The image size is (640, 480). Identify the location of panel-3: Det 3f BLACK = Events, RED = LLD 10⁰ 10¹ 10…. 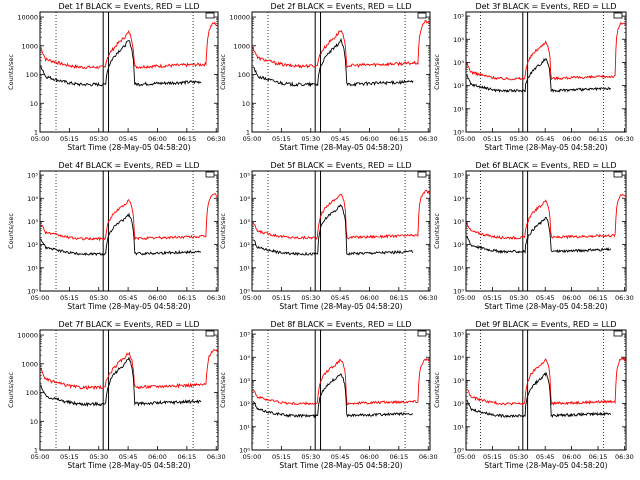
(533, 77).